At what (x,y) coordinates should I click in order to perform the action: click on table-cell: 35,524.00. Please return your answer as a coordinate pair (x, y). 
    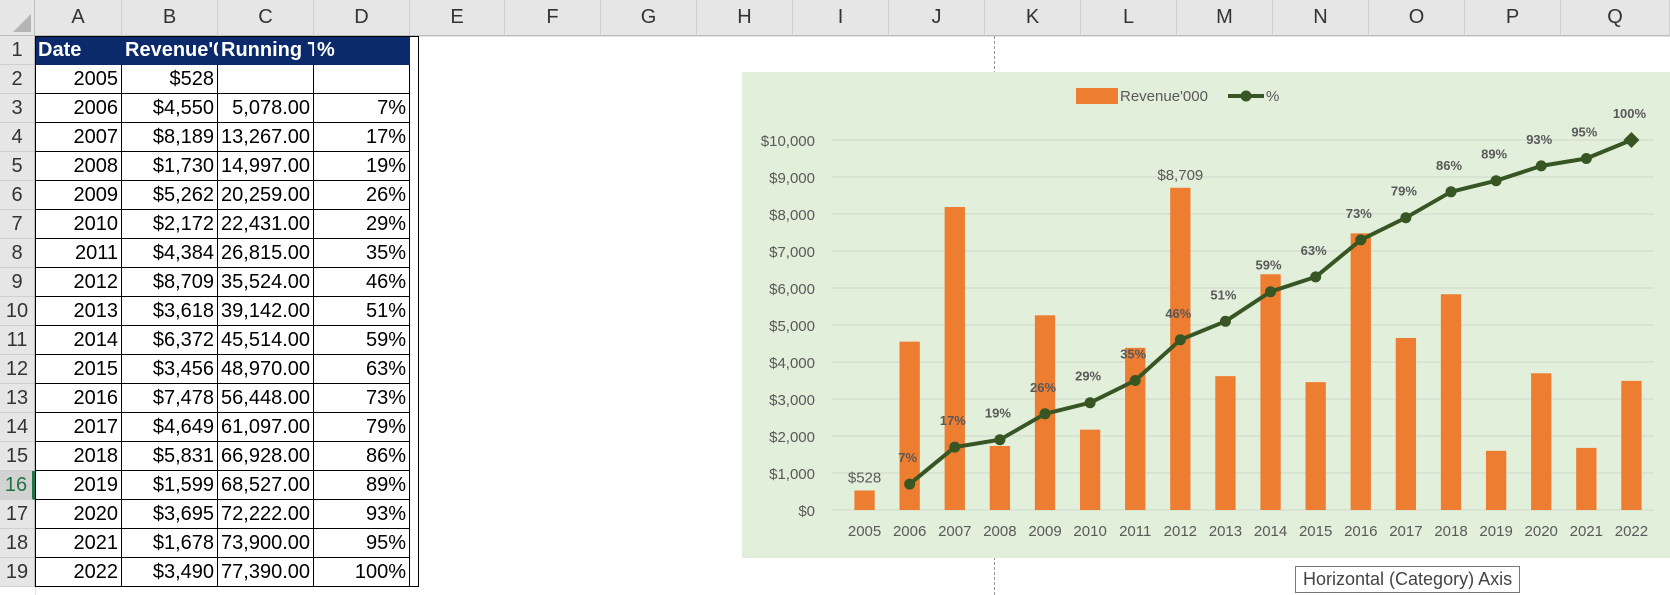
    Looking at the image, I should click on (266, 282).